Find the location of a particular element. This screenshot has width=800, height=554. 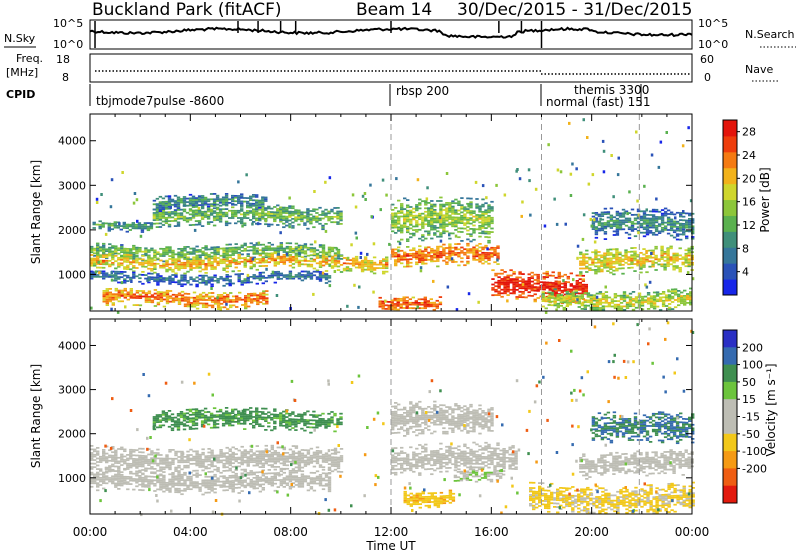

cpid-mode-4: normal (fast) 151 is located at coordinates (598, 102).